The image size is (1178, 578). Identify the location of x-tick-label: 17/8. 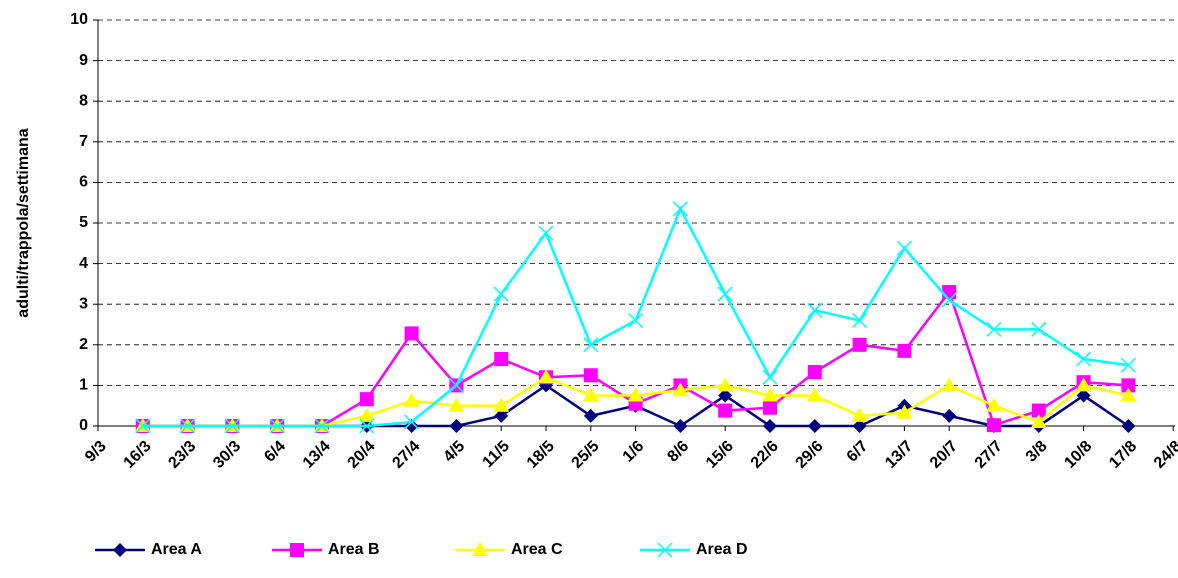
(1123, 455).